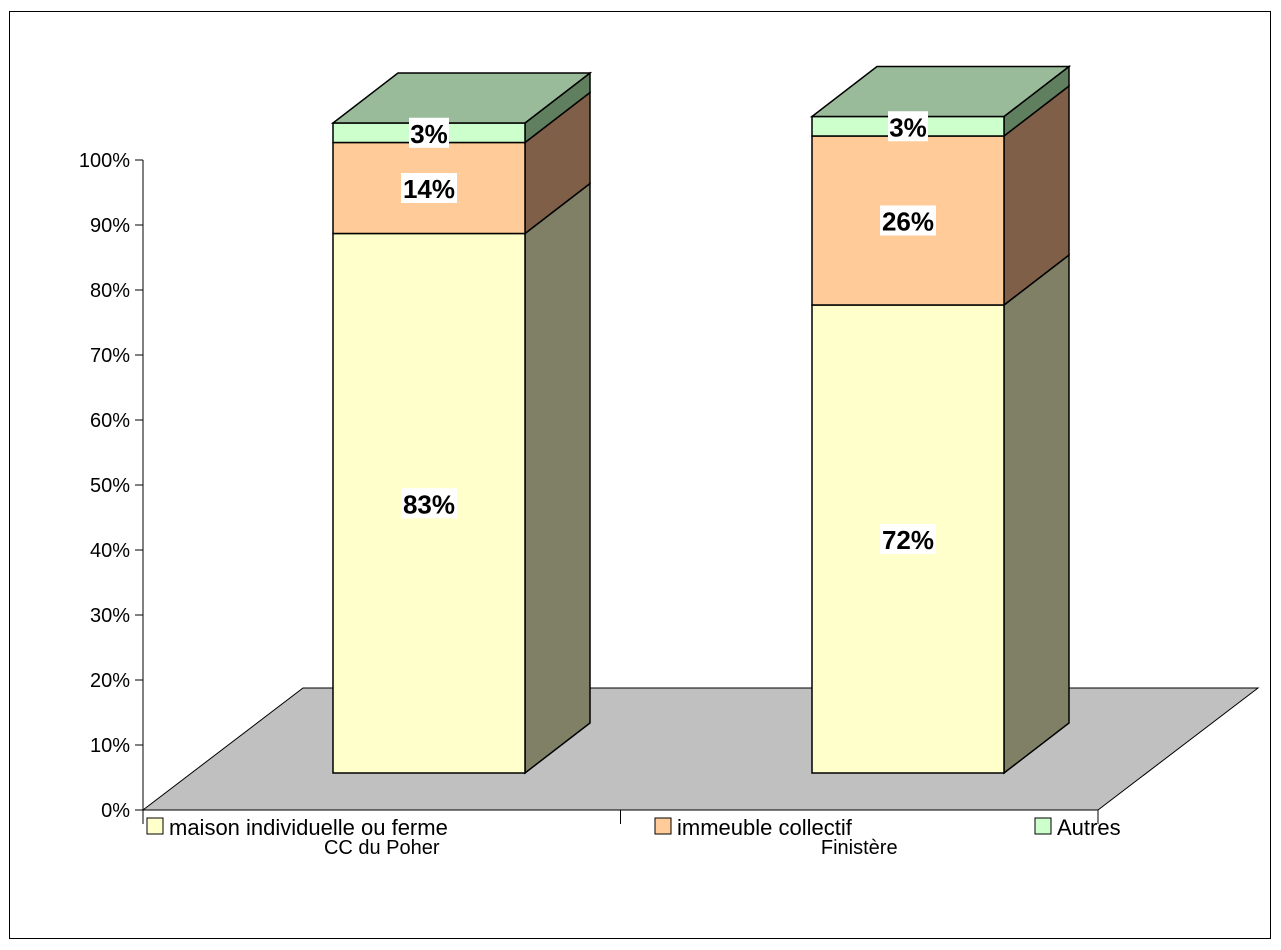  I want to click on y-tick-label: 70%, so click(110, 356).